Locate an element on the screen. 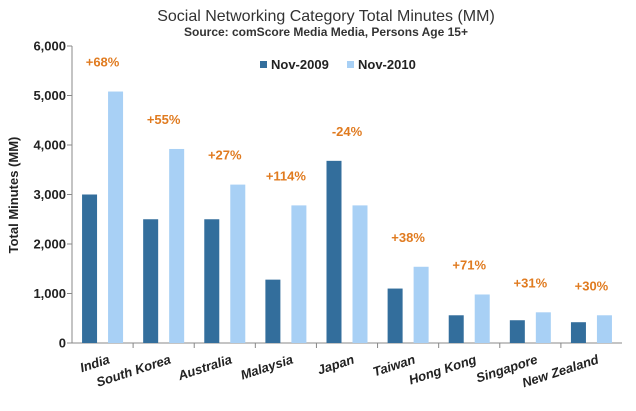 The image size is (636, 411). y-tick-label: 5,000 is located at coordinates (49, 95).